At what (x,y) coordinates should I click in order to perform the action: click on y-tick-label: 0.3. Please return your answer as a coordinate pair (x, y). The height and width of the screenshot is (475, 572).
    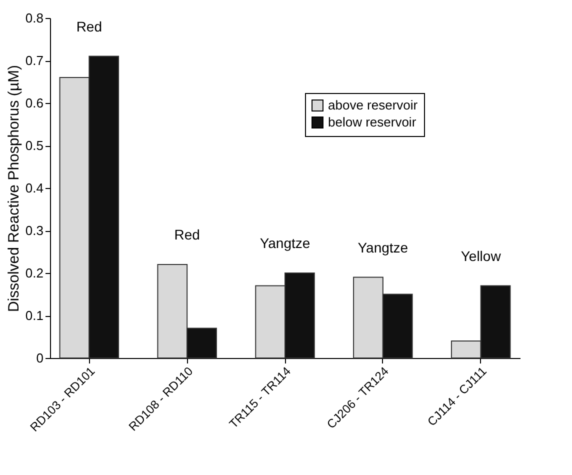
    Looking at the image, I should click on (34, 230).